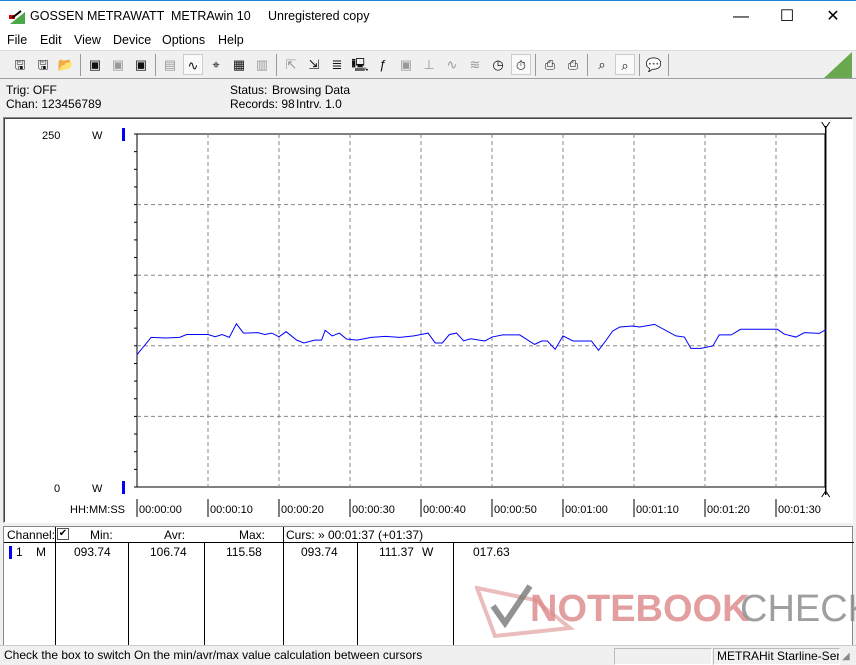  Describe the element at coordinates (66, 64) in the screenshot. I see `open-folder-icon: 📂` at that location.